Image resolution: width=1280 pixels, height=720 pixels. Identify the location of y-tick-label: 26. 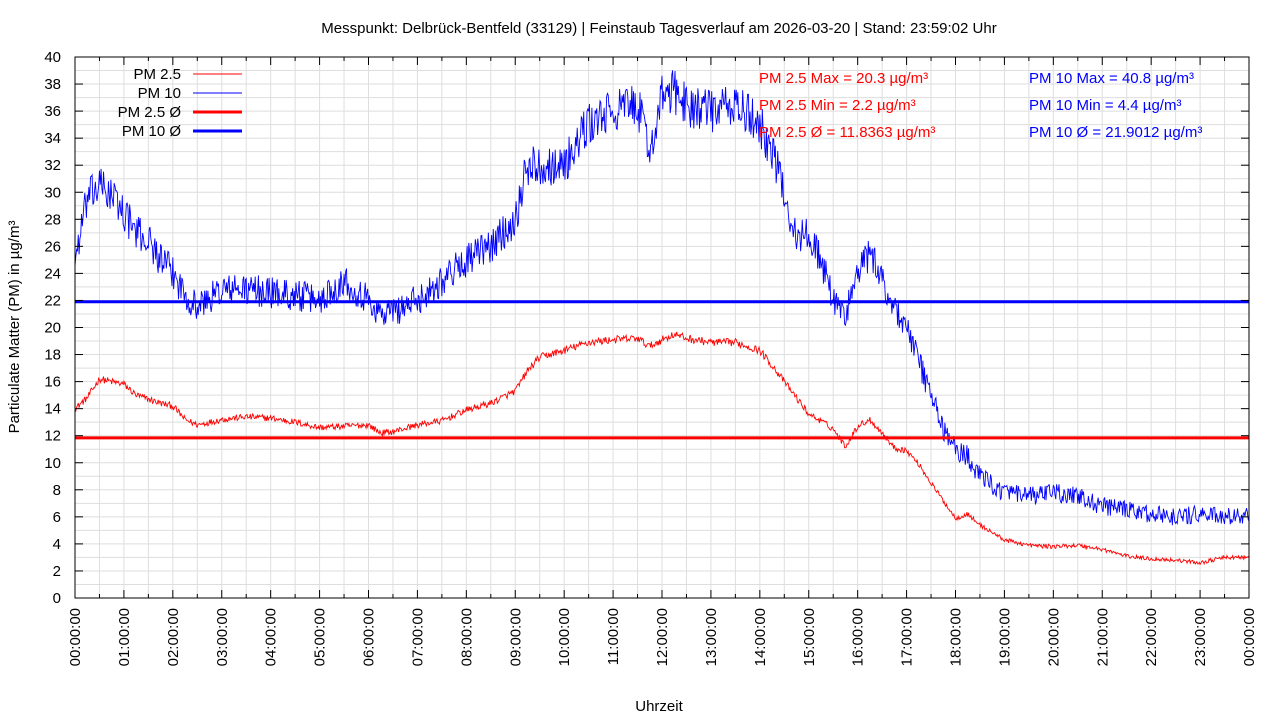
(52, 246).